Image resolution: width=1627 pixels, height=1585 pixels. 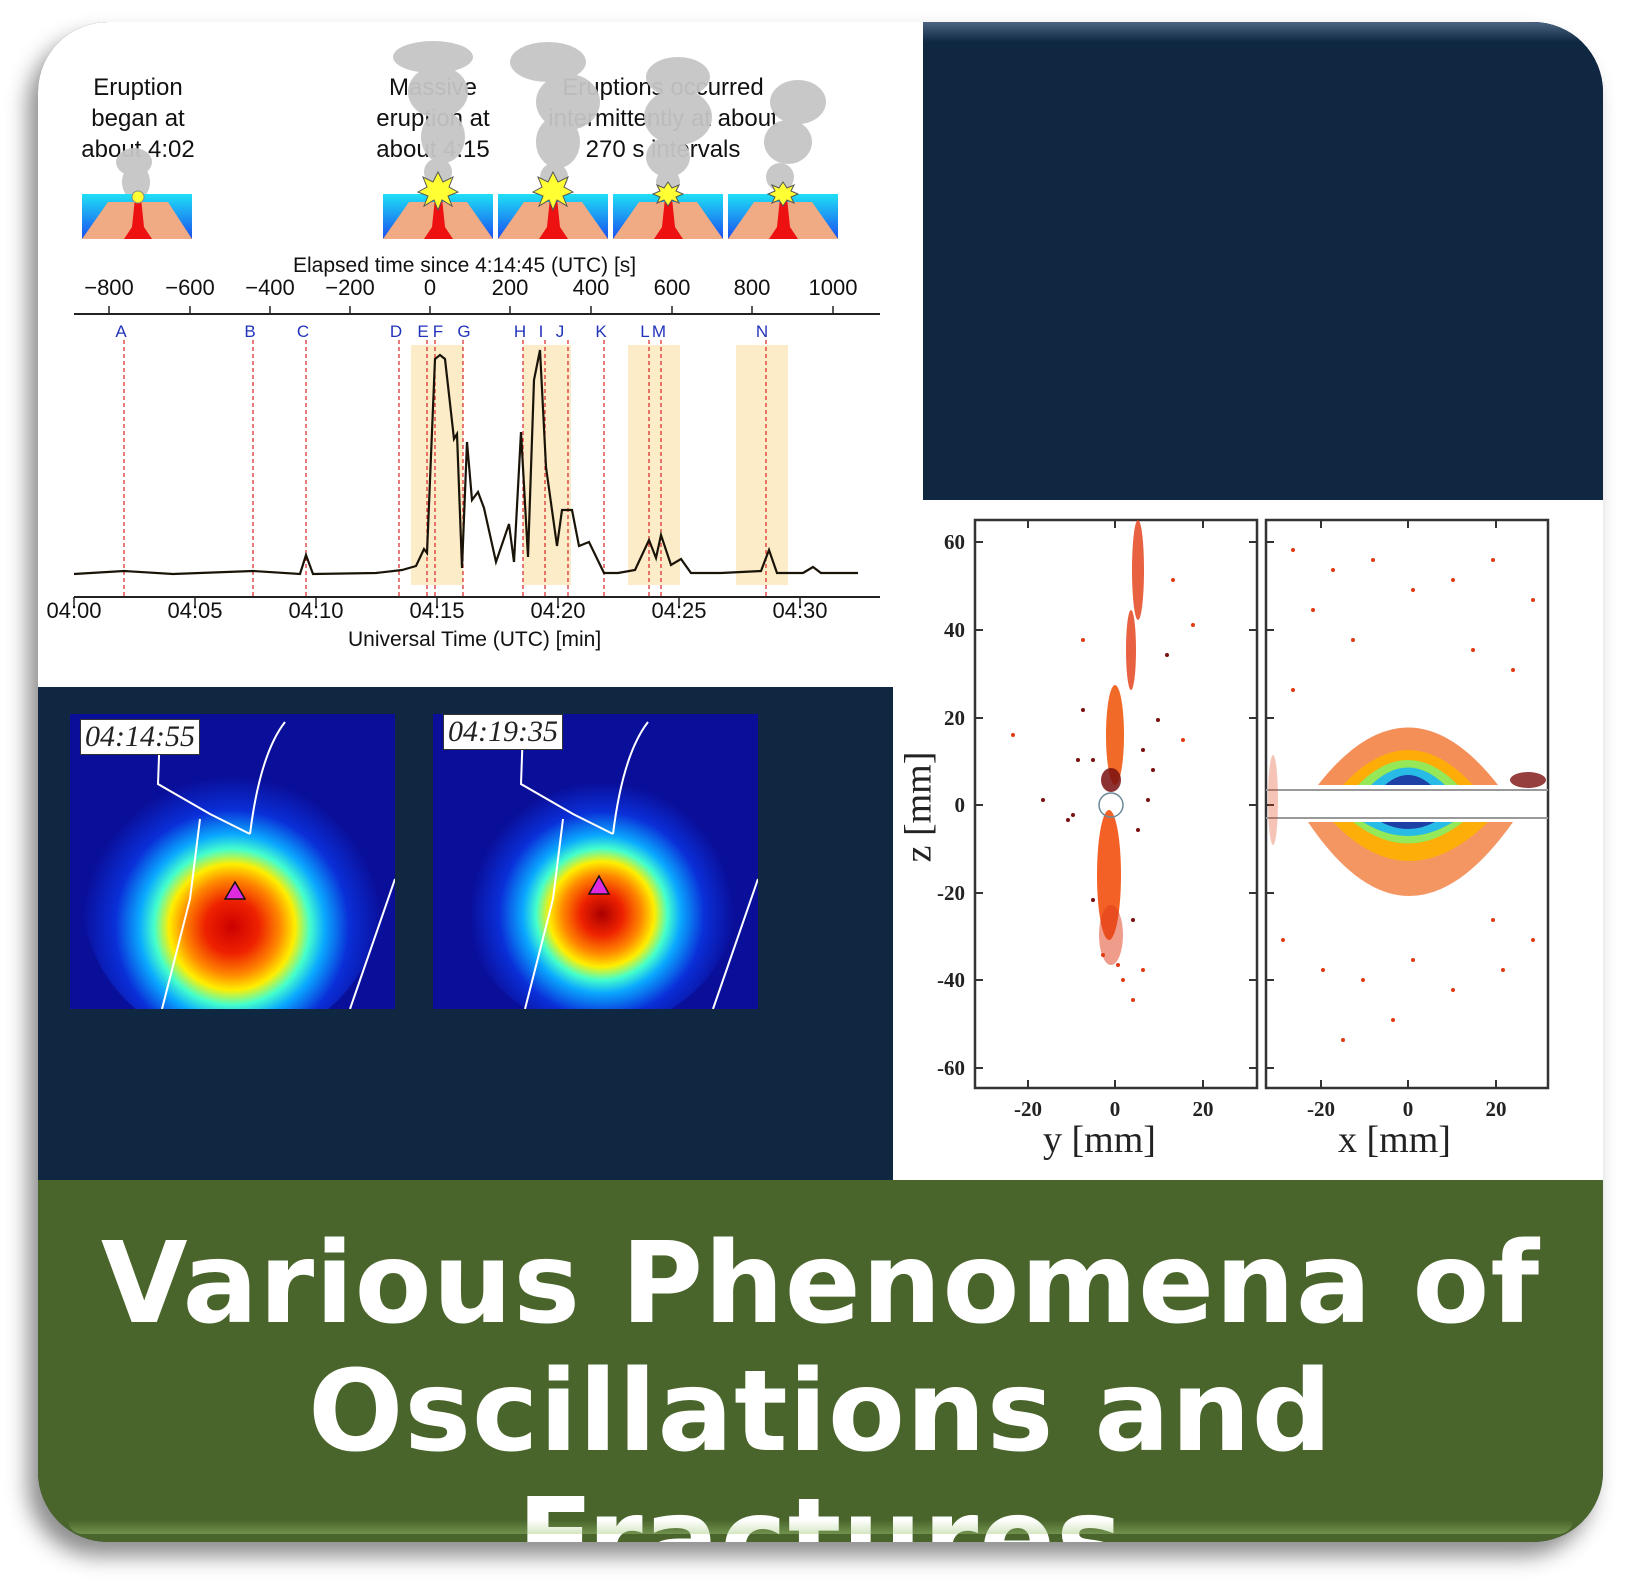 I want to click on banner-title-line-1: Various Phenomena of, so click(x=820, y=1284).